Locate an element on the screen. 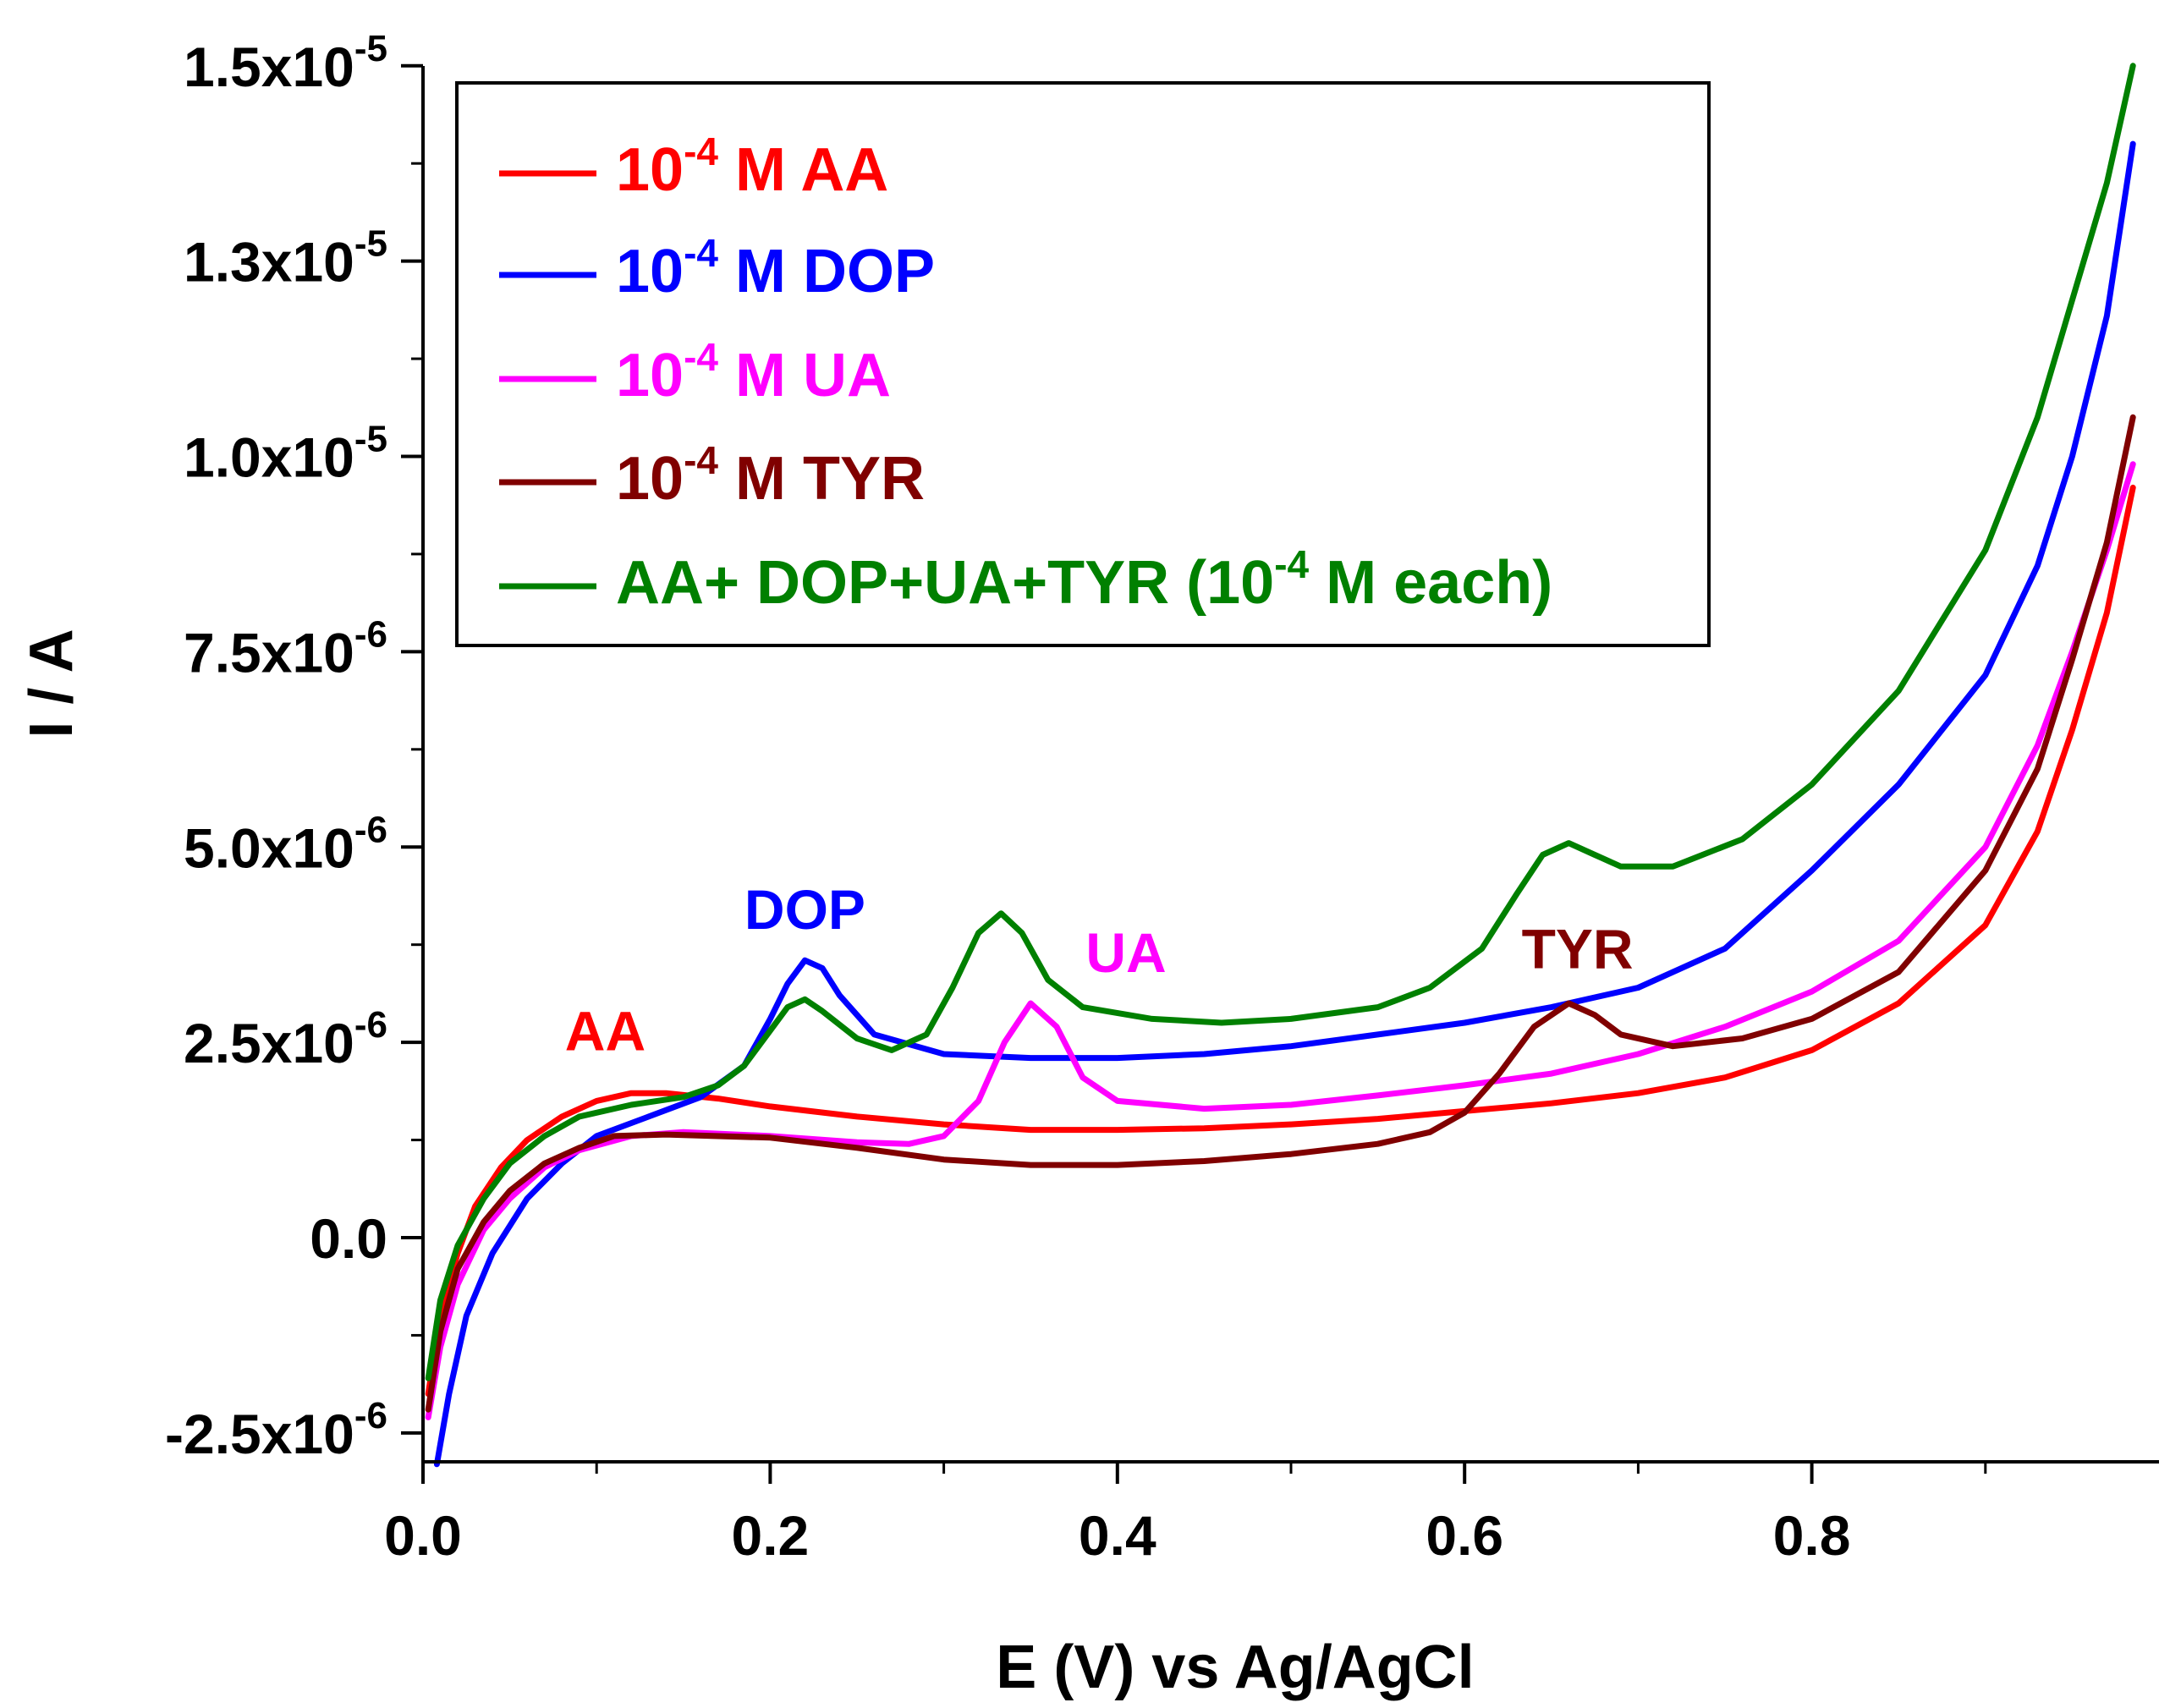 This screenshot has height=1708, width=2170. annotation-layer: AA DOP UA TYR is located at coordinates (1099, 970).